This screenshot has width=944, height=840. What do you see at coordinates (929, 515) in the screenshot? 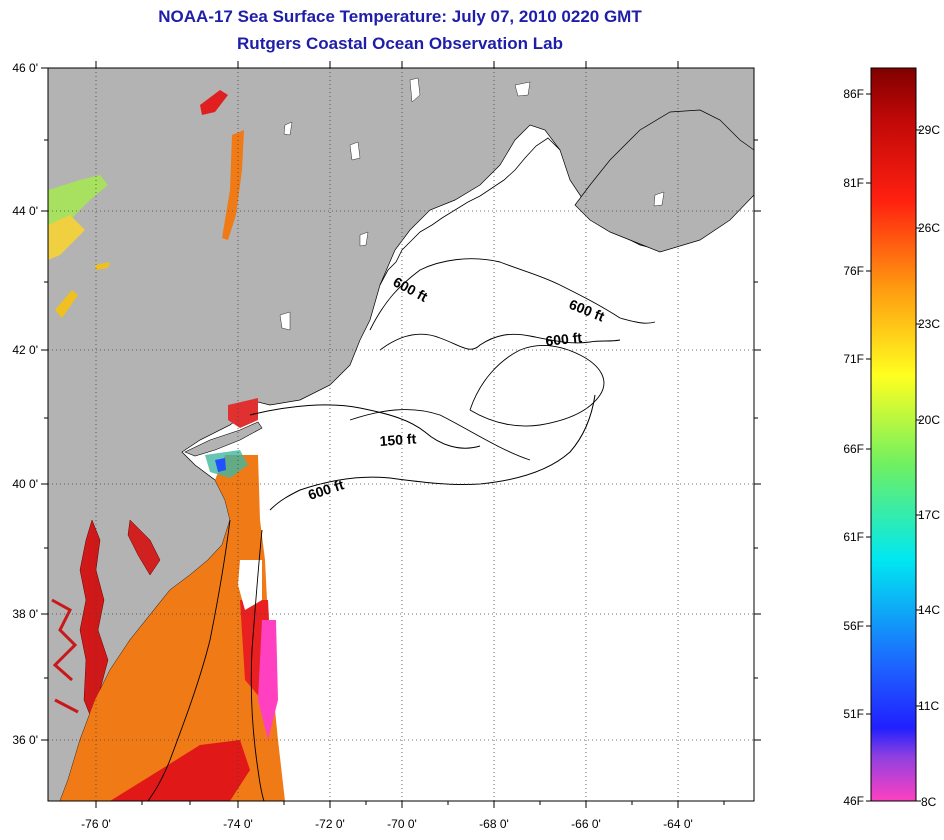
I see `colorbar-c-label: 17C` at bounding box center [929, 515].